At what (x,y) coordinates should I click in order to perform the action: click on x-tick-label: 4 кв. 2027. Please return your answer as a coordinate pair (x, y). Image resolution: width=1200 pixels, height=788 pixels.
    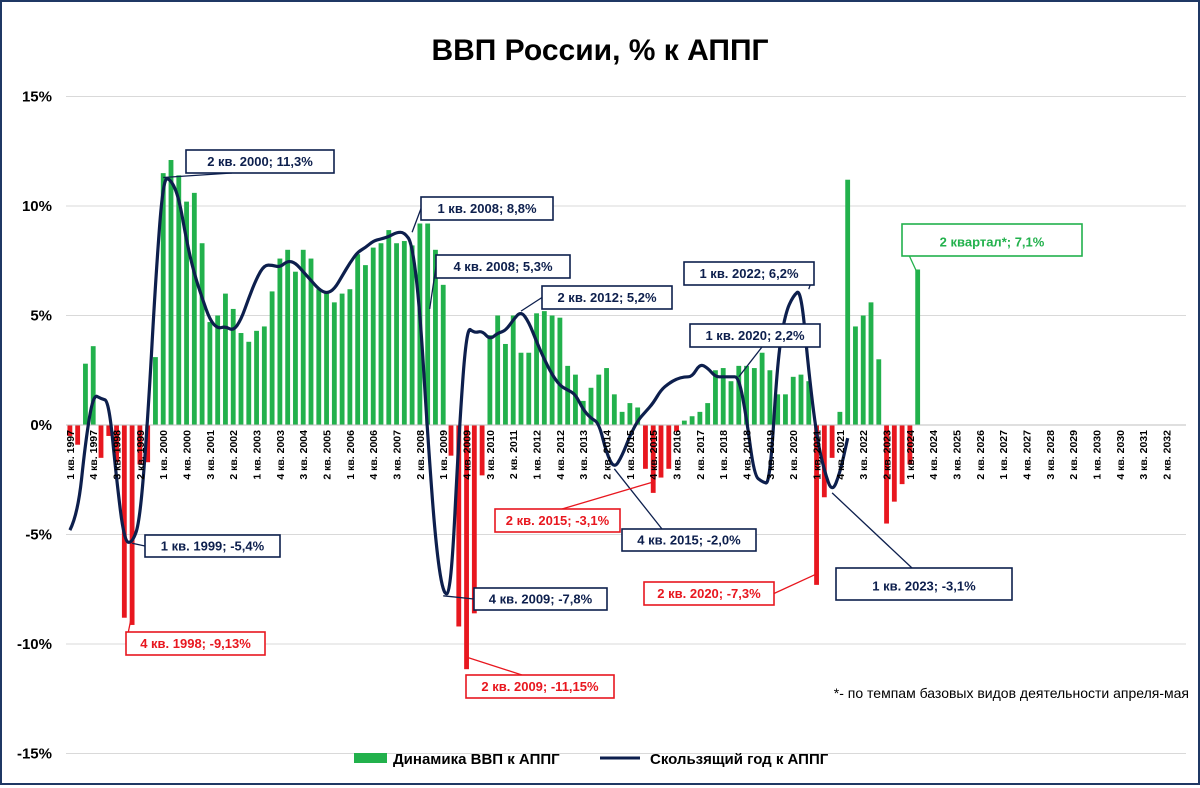
    Looking at the image, I should click on (1028, 455).